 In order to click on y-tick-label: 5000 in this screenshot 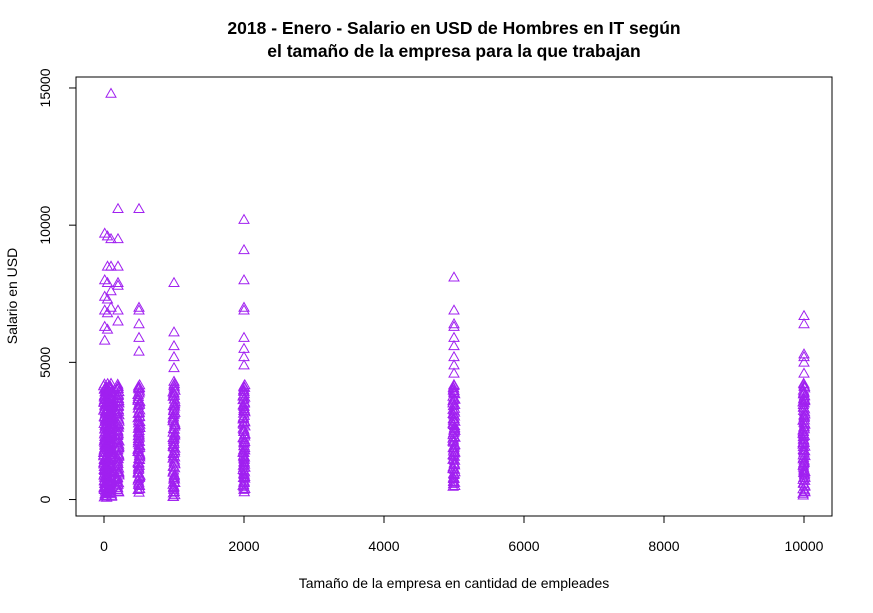, I will do `click(45, 362)`.